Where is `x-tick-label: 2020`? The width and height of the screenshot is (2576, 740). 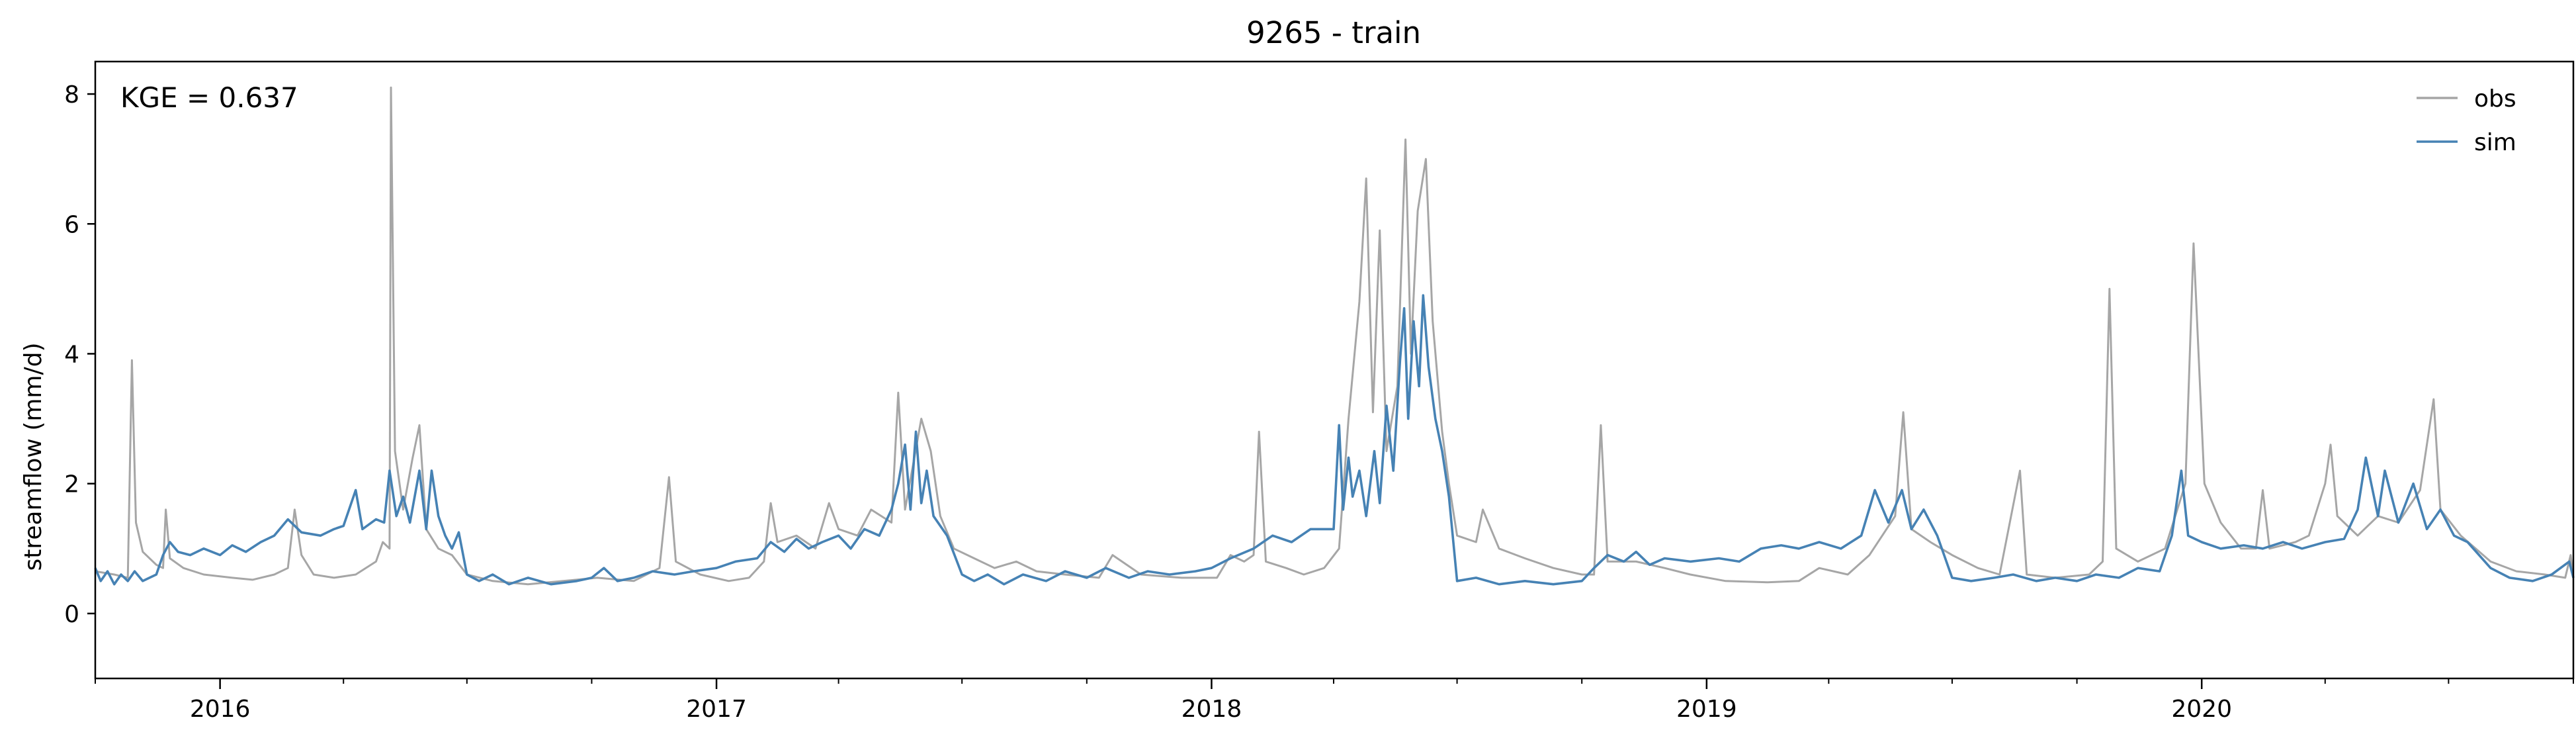 x-tick-label: 2020 is located at coordinates (2201, 709).